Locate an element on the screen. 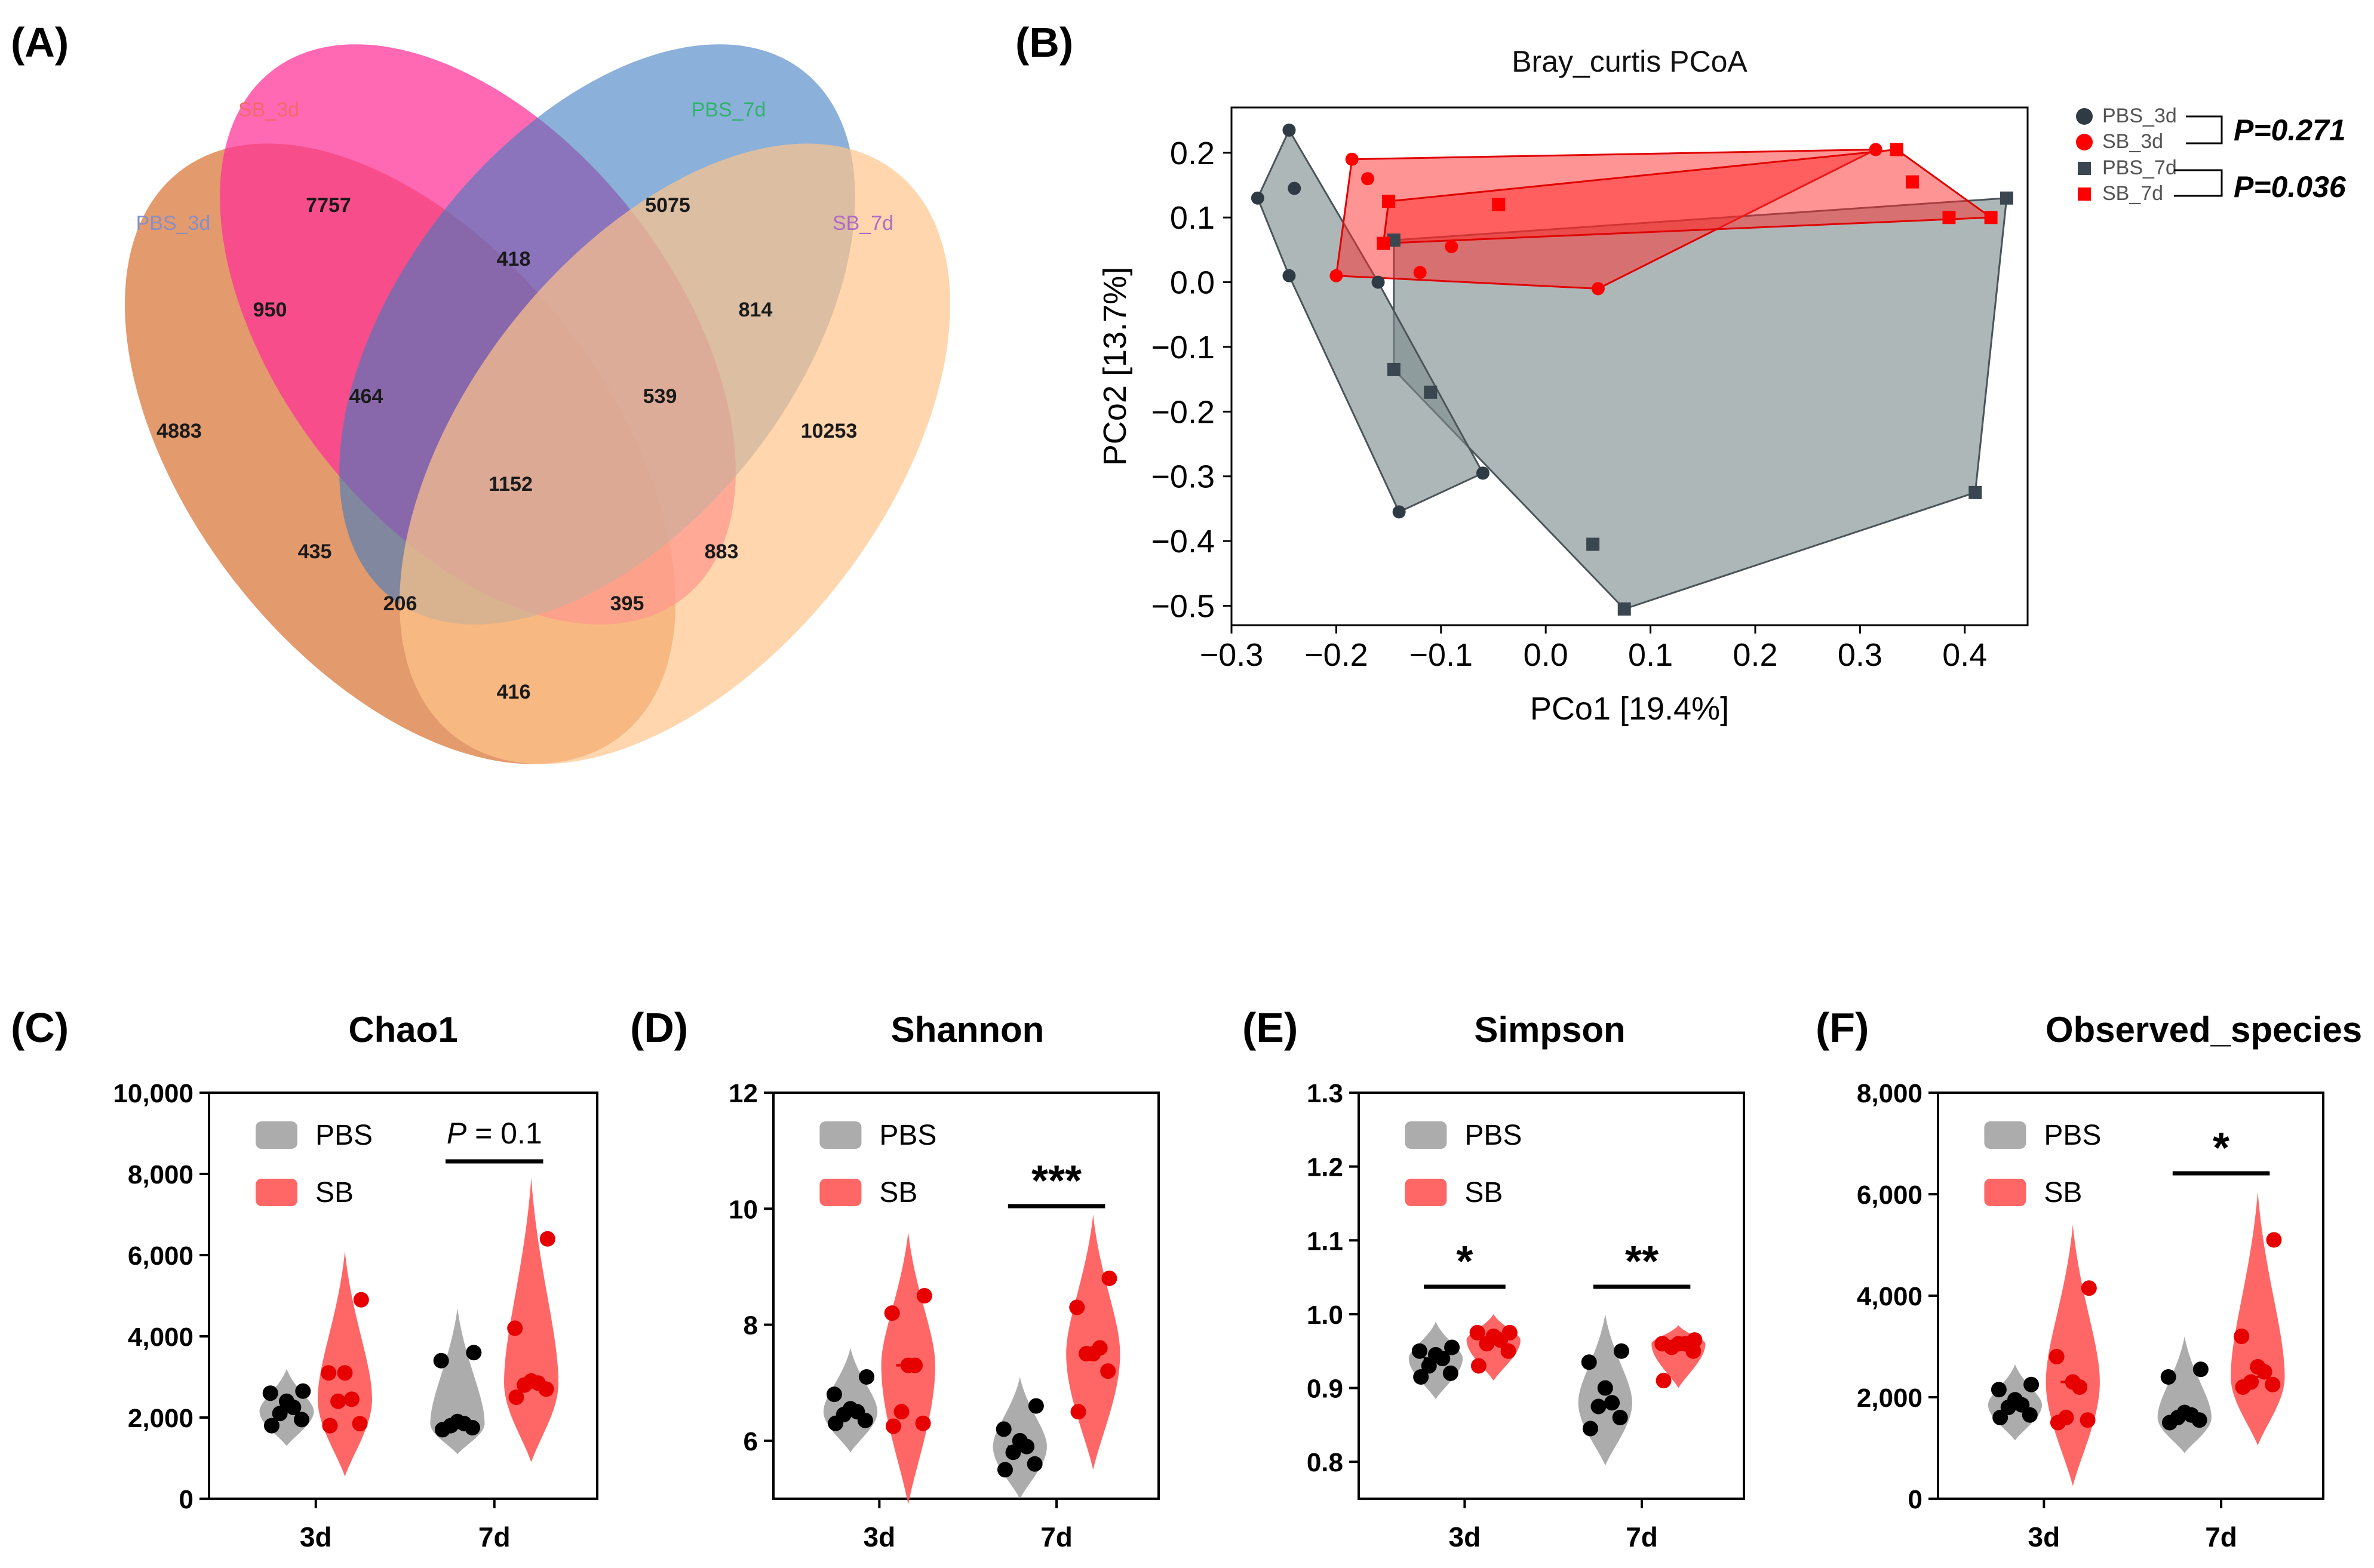 Image resolution: width=2374 pixels, height=1568 pixels. y-tick-label: 6,000 is located at coordinates (1889, 1195).